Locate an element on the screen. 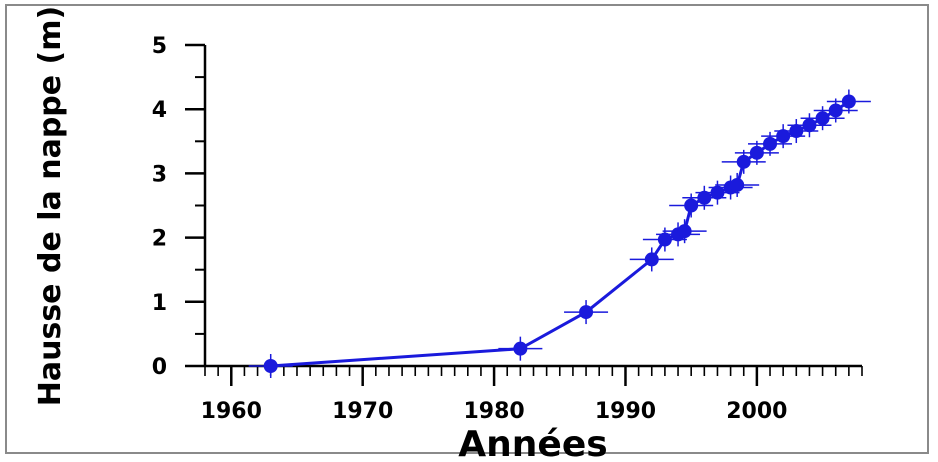  y-tick-label: 3 is located at coordinates (159, 174).